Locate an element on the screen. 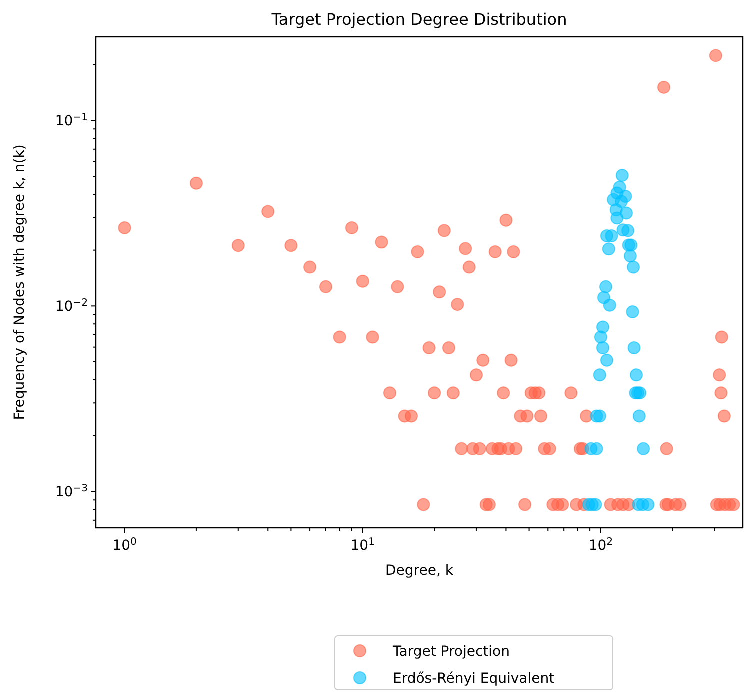  x-tick-label: 10$^{0}$ is located at coordinates (124, 545).